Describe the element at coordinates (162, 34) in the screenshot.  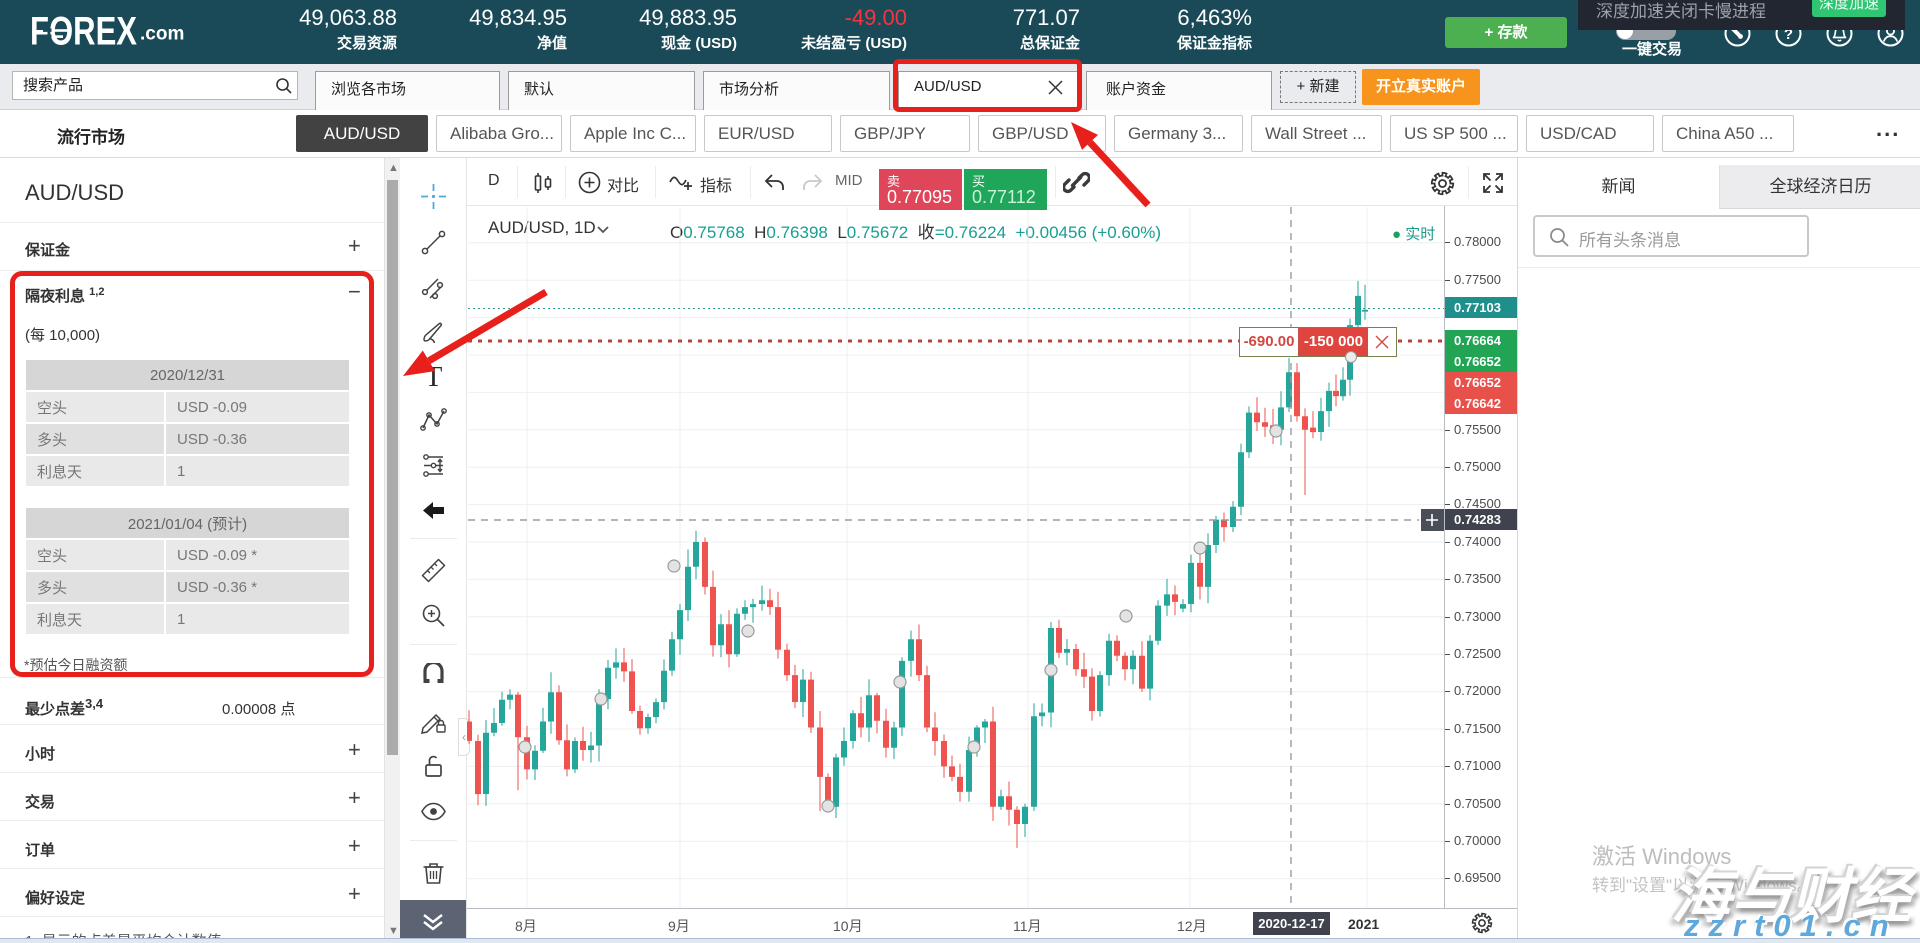
I see `svg-text: .com` at that location.